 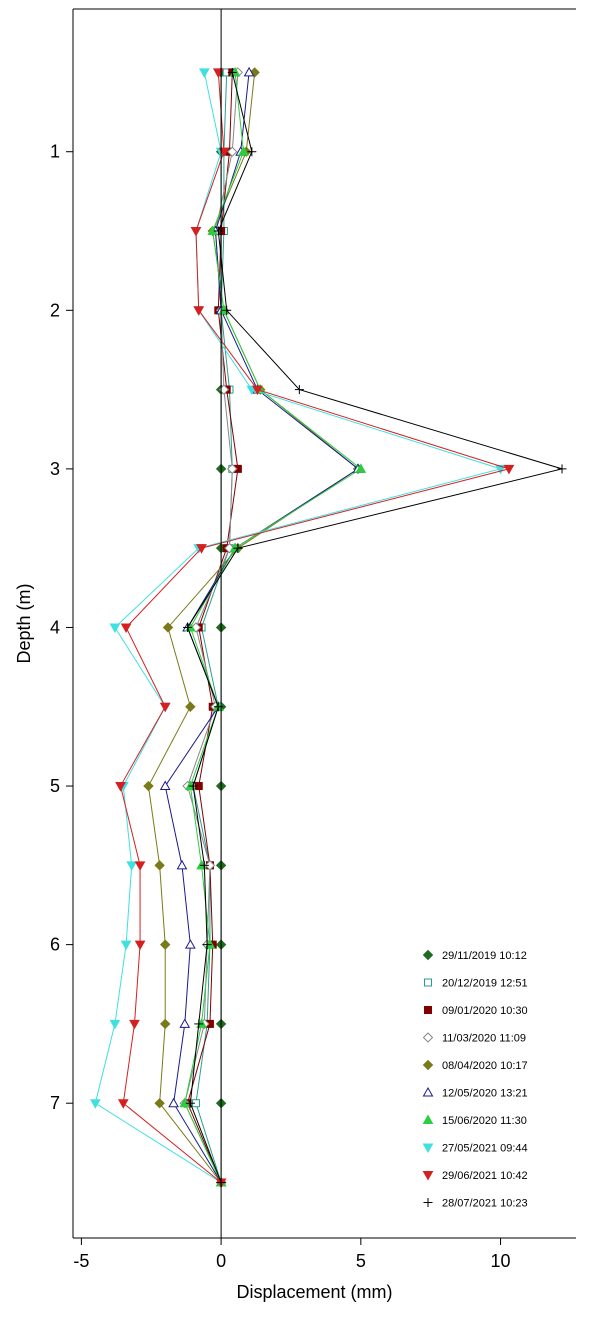 What do you see at coordinates (485, 1011) in the screenshot?
I see `legend-label: 09/01/2020 10:30` at bounding box center [485, 1011].